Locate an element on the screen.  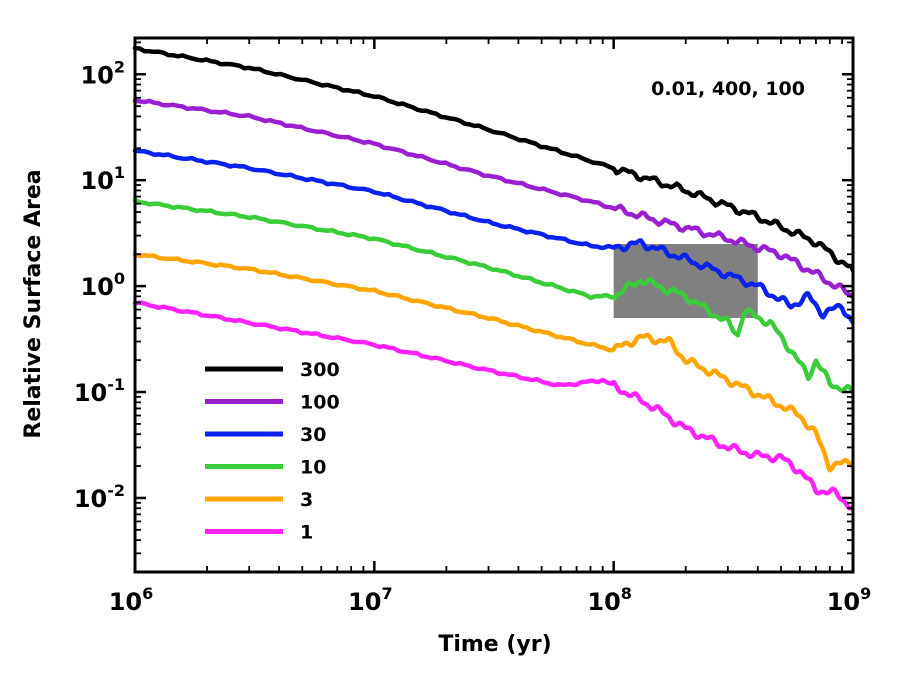
legend: 300 100 30 10 3 1 is located at coordinates (272, 451).